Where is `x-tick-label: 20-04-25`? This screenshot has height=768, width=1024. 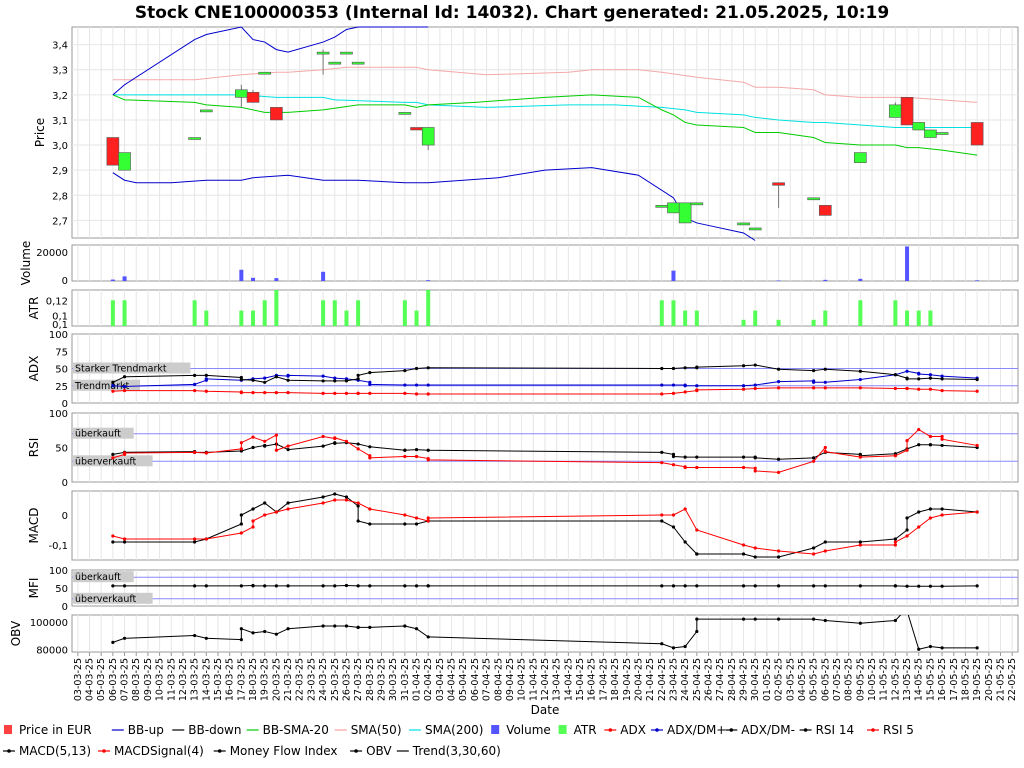 x-tick-label: 20-04-25 is located at coordinates (638, 679).